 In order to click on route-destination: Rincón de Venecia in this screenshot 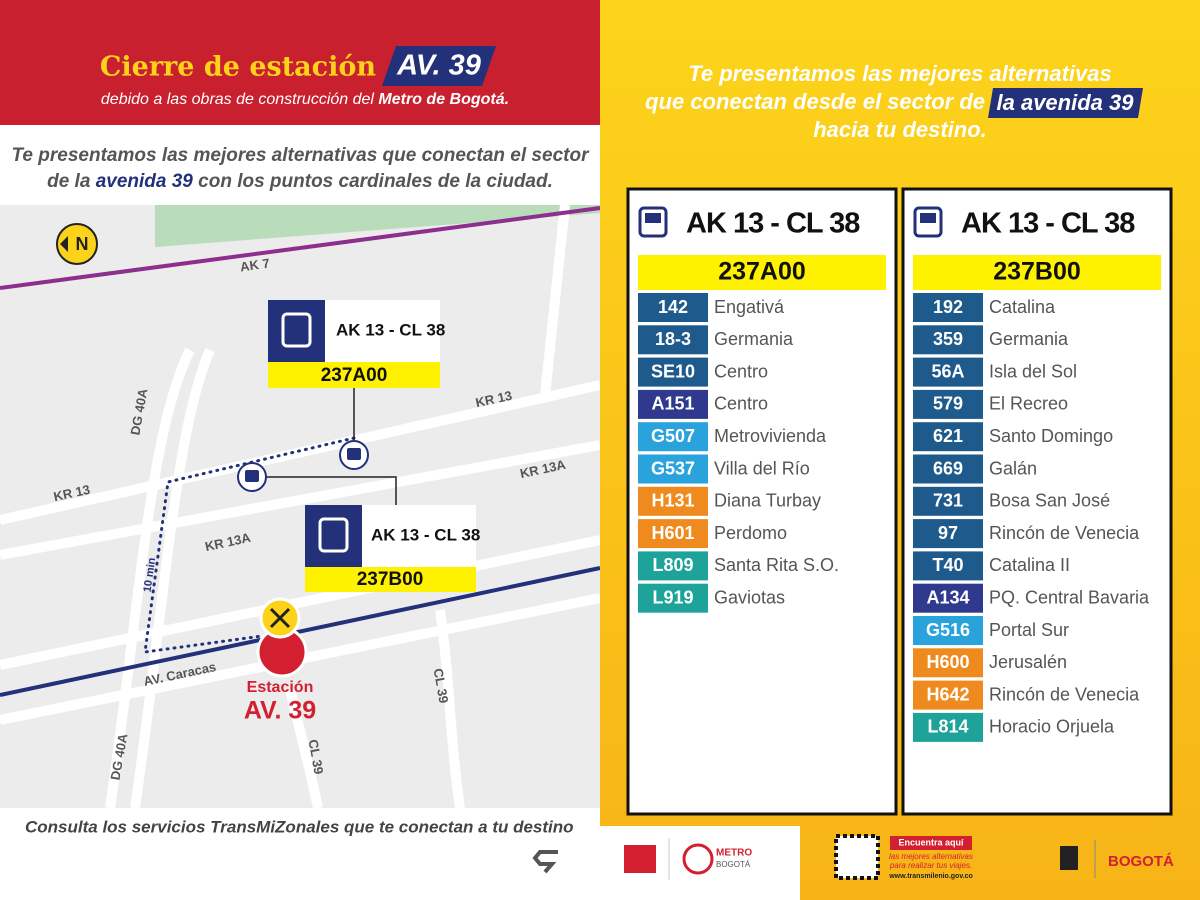, I will do `click(1064, 694)`.